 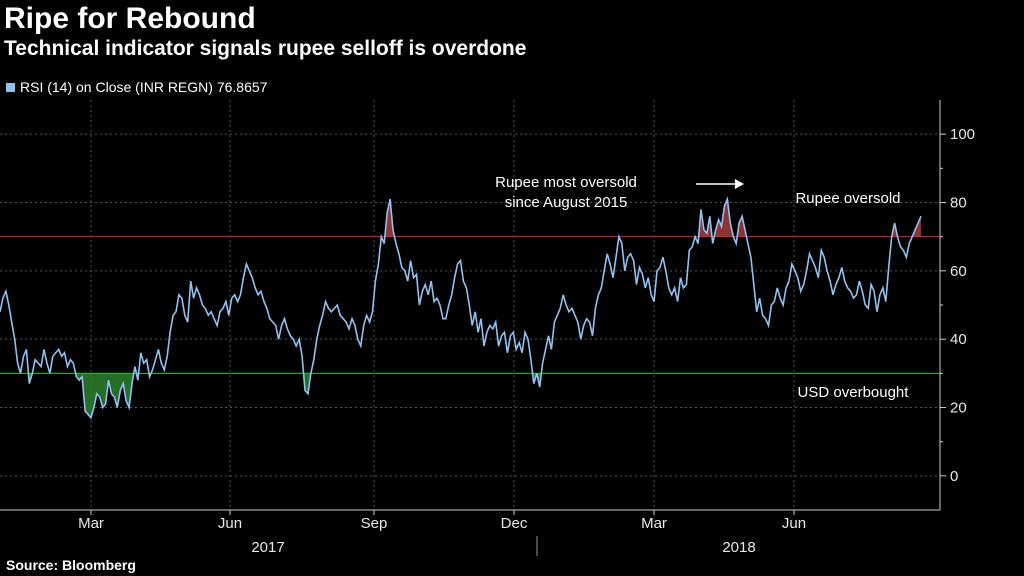 What do you see at coordinates (374, 523) in the screenshot?
I see `x-tick-label: Sep` at bounding box center [374, 523].